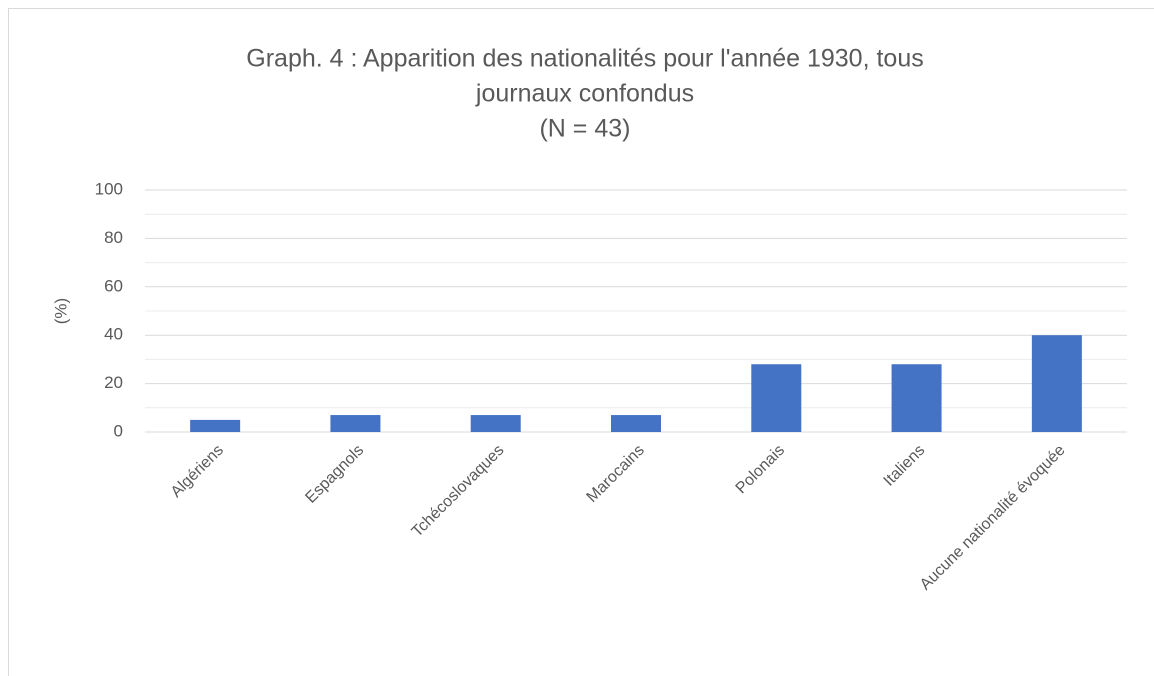 This screenshot has height=676, width=1154. What do you see at coordinates (584, 94) in the screenshot?
I see `chart-title: journaux confondus` at bounding box center [584, 94].